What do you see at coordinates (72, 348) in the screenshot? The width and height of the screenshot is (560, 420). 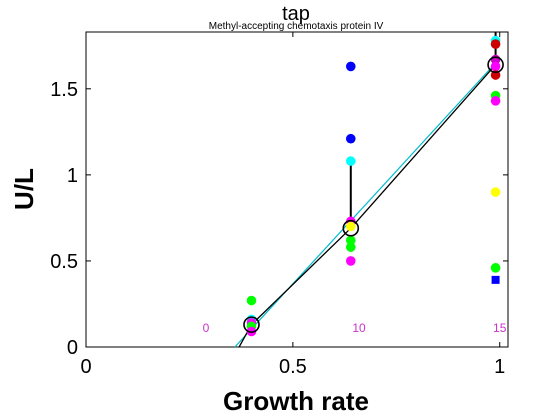 I see `y-tick-label: 0` at bounding box center [72, 348].